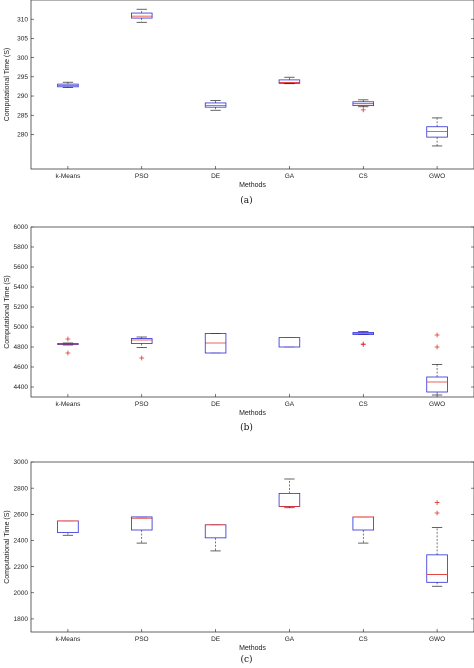 The width and height of the screenshot is (474, 668). What do you see at coordinates (21, 347) in the screenshot?
I see `y-tick-label: 4800` at bounding box center [21, 347].